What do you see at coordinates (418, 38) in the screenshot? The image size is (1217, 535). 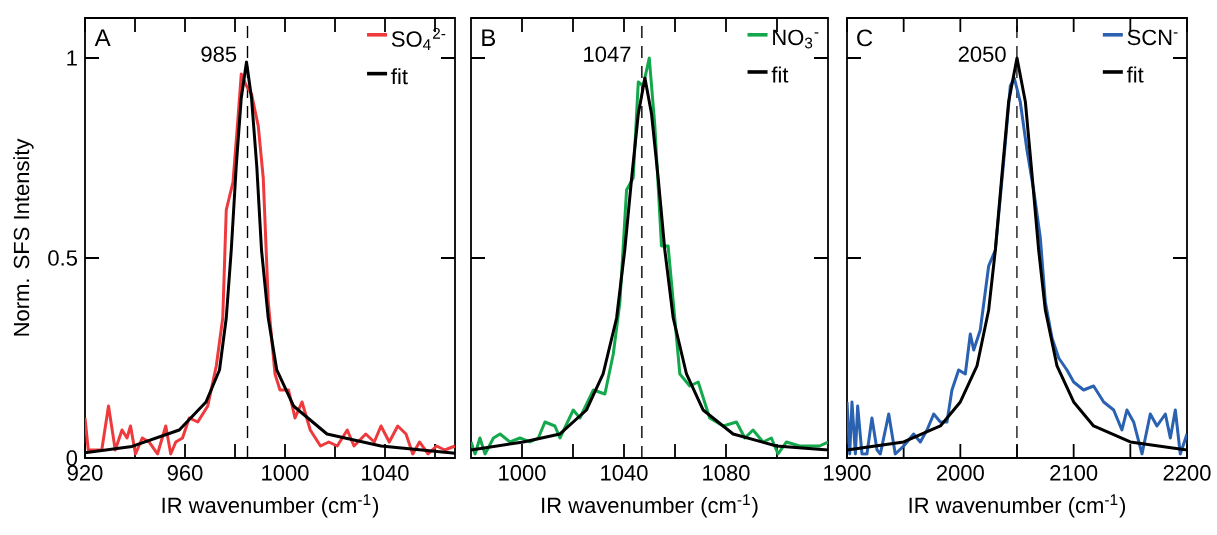 I see `legend-label: SO$_{4}$2-` at bounding box center [418, 38].